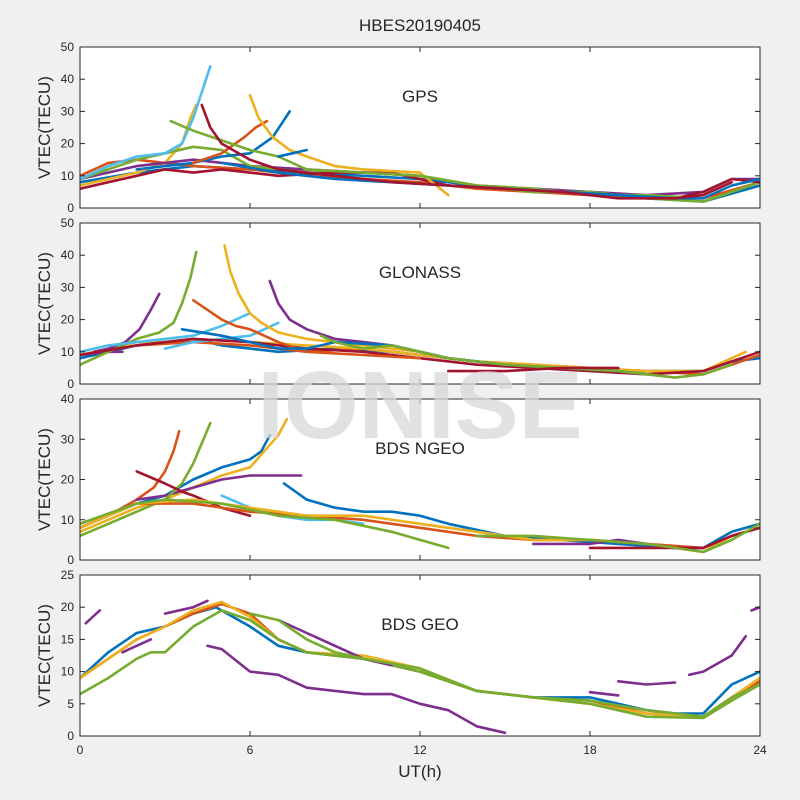  I want to click on panel-label: GPS, so click(420, 96).